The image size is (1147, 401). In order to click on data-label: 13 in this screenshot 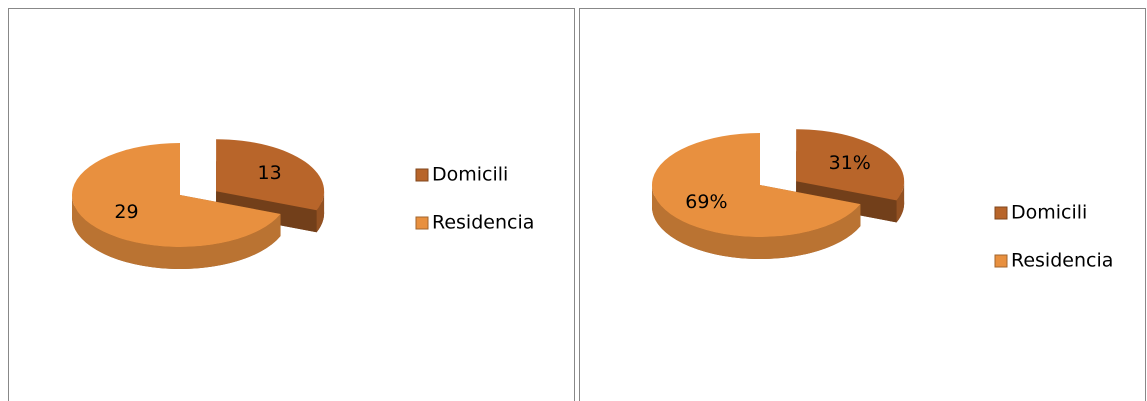, I will do `click(270, 173)`.